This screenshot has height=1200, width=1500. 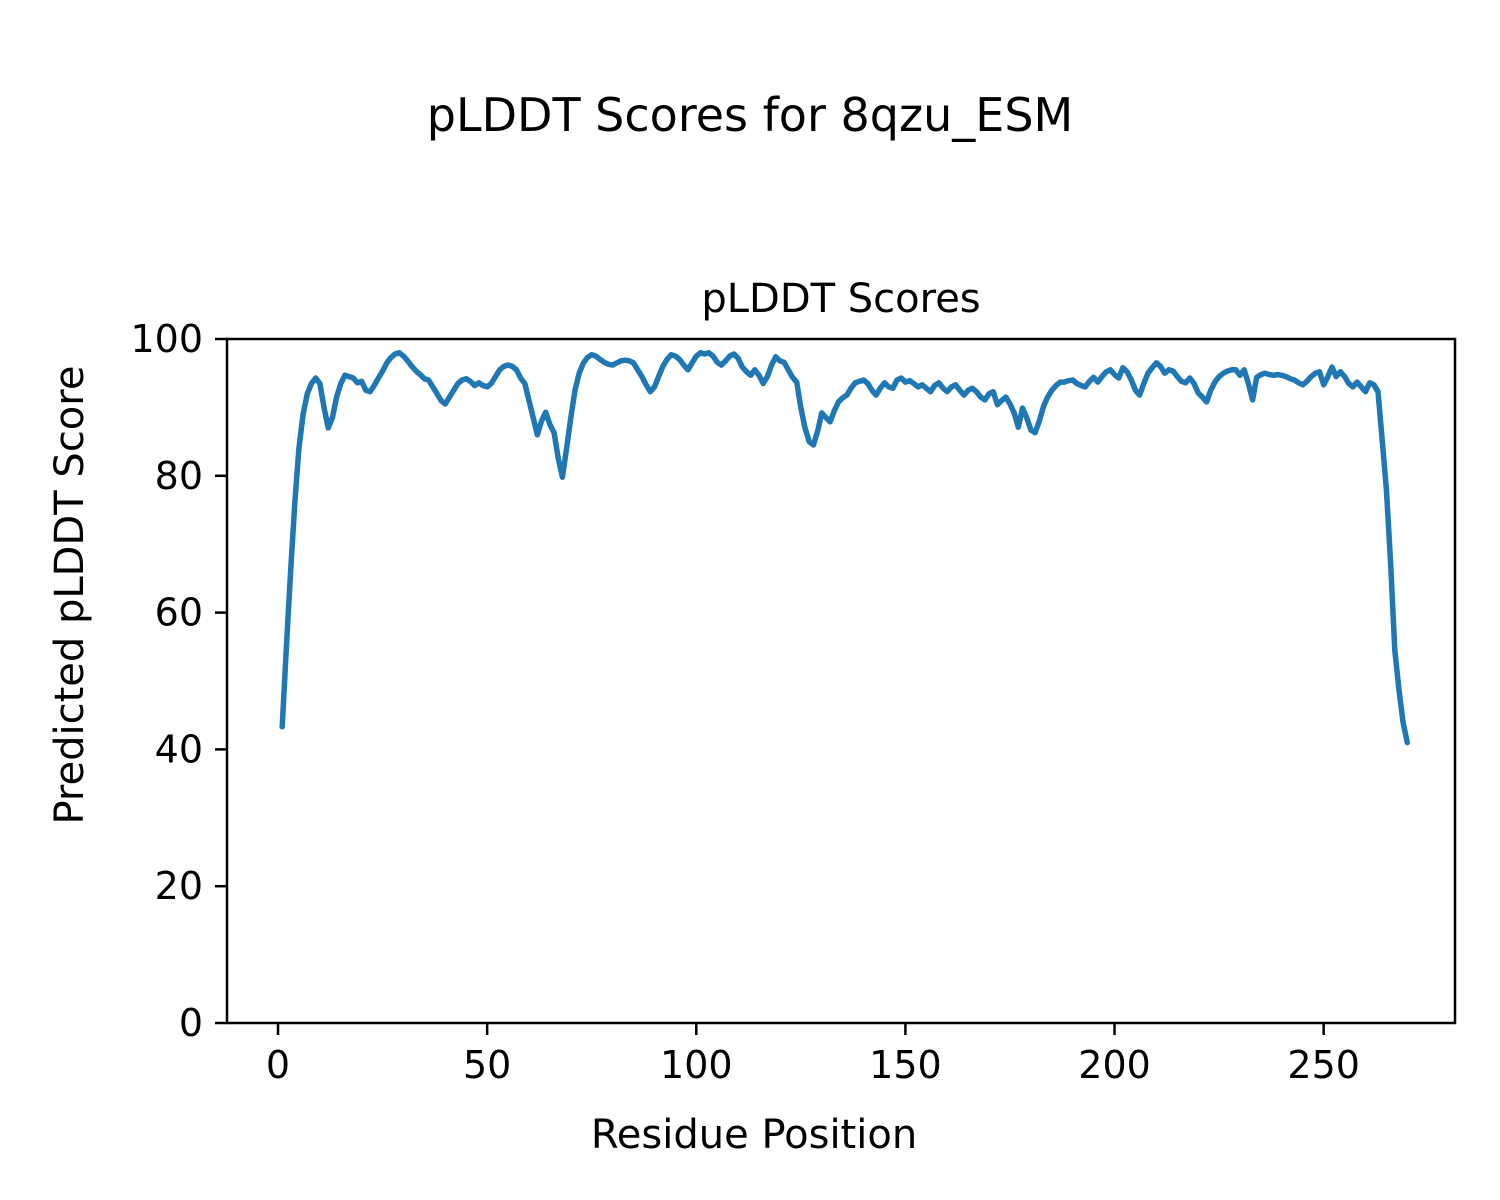 What do you see at coordinates (905, 1065) in the screenshot?
I see `x-tick-label: 150` at bounding box center [905, 1065].